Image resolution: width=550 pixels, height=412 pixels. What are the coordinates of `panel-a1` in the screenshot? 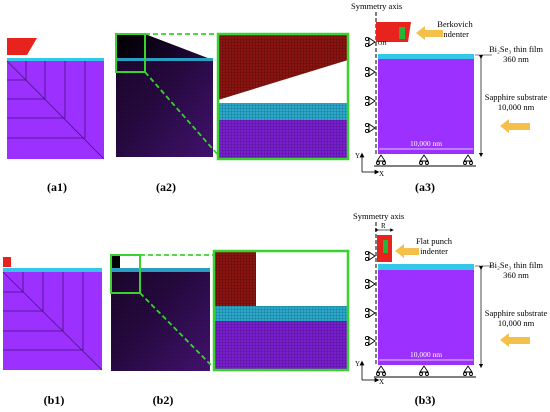 It's located at (55, 99).